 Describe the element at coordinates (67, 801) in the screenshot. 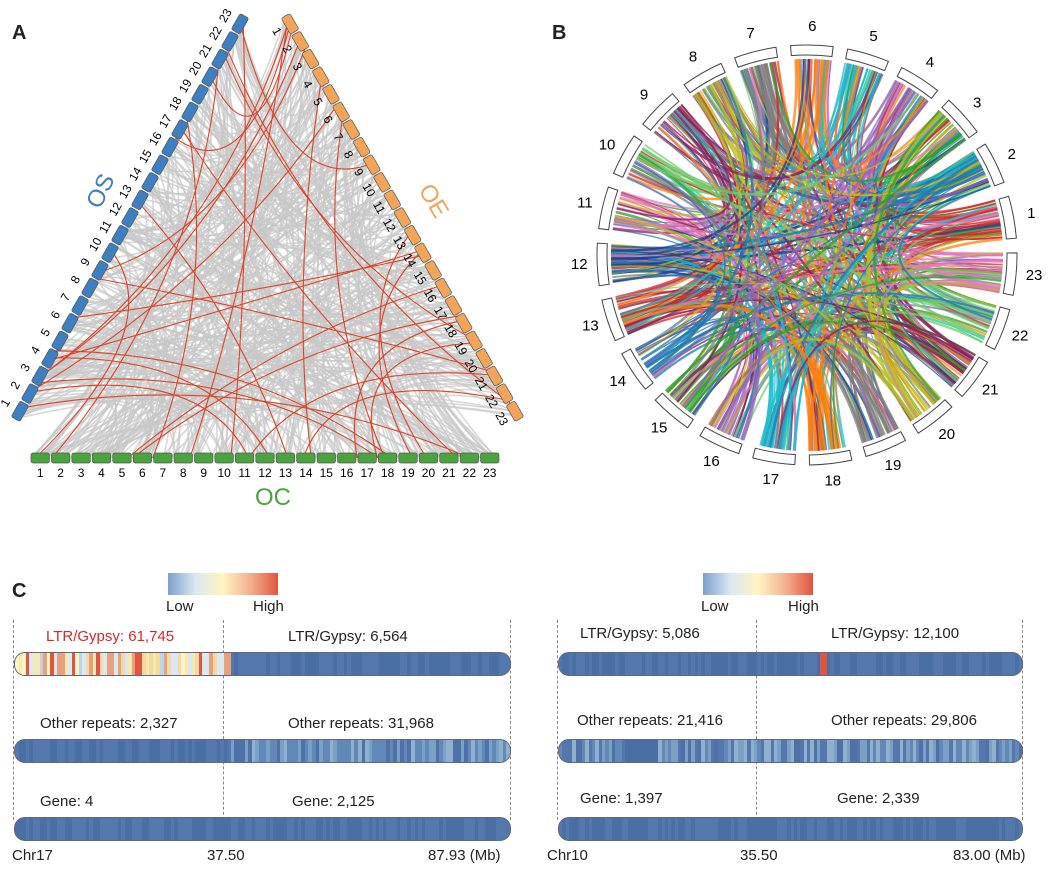

I see `gene-count-first: Gene: 4` at that location.